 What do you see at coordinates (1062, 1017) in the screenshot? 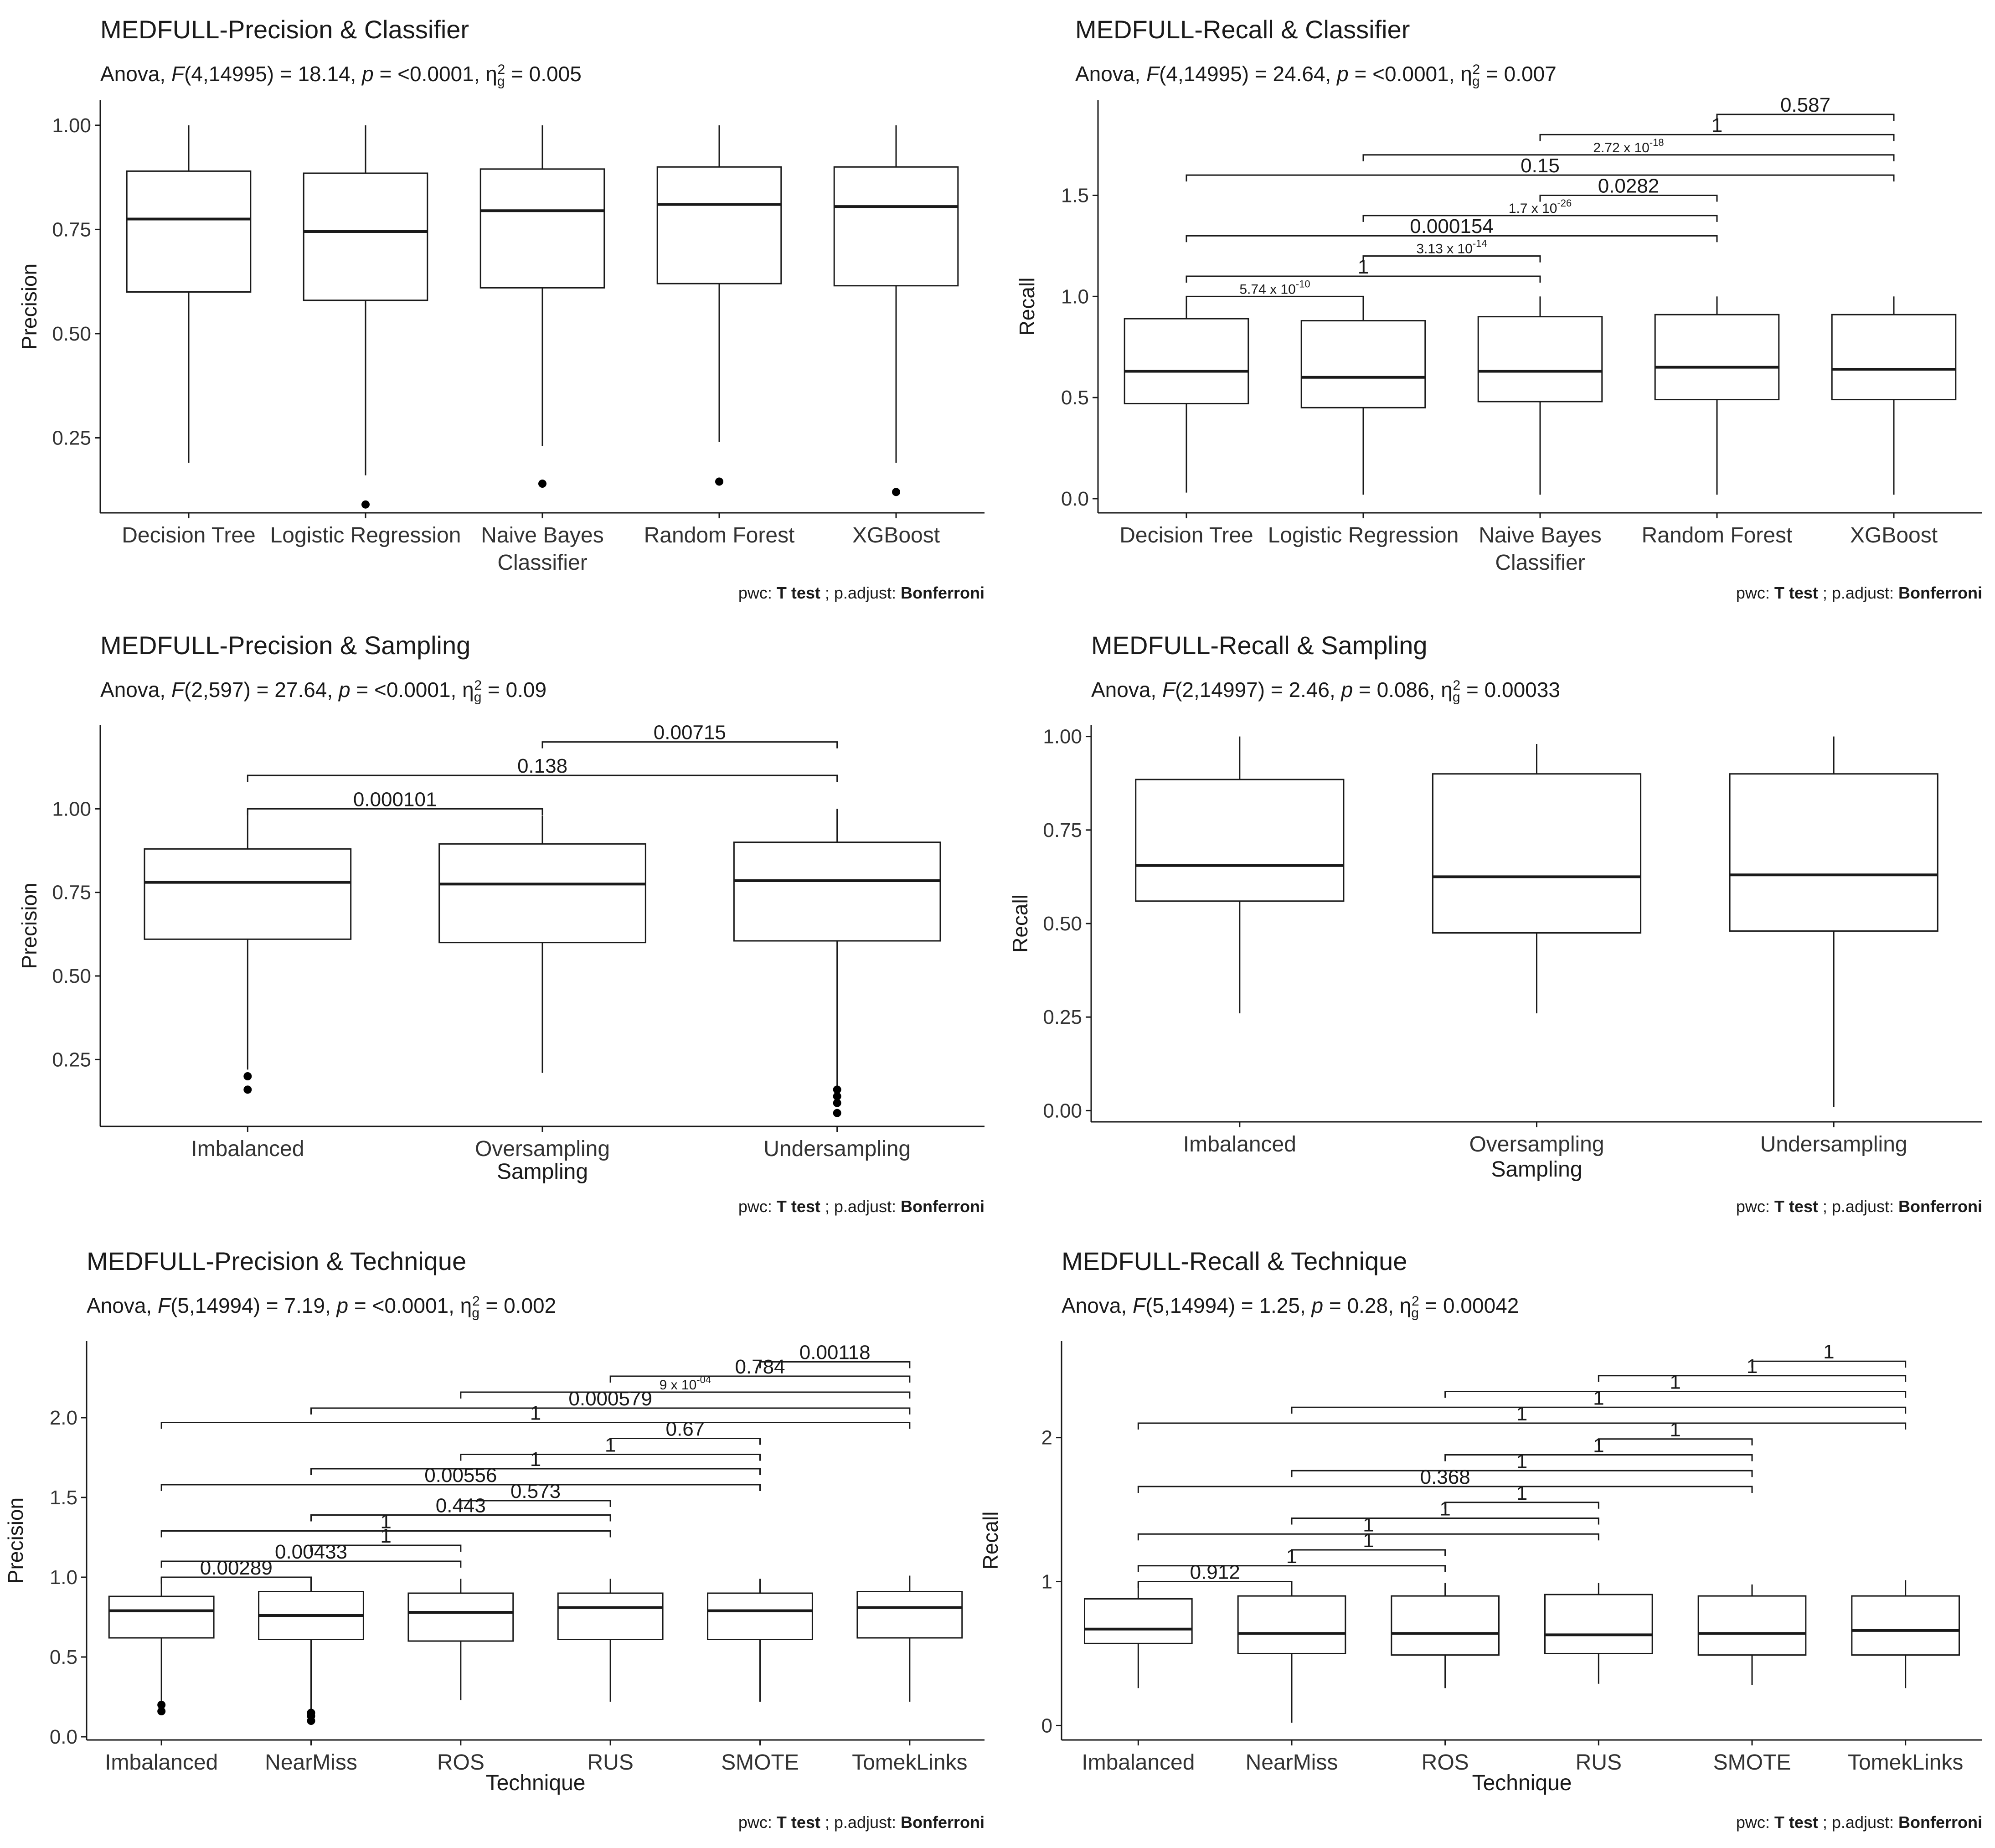
I see `y-tick-label: 0.25` at bounding box center [1062, 1017].